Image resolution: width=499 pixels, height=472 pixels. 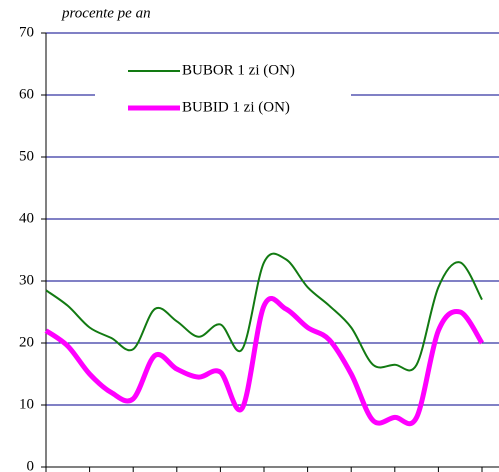 I want to click on y-tick-label: 20, so click(x=26, y=342).